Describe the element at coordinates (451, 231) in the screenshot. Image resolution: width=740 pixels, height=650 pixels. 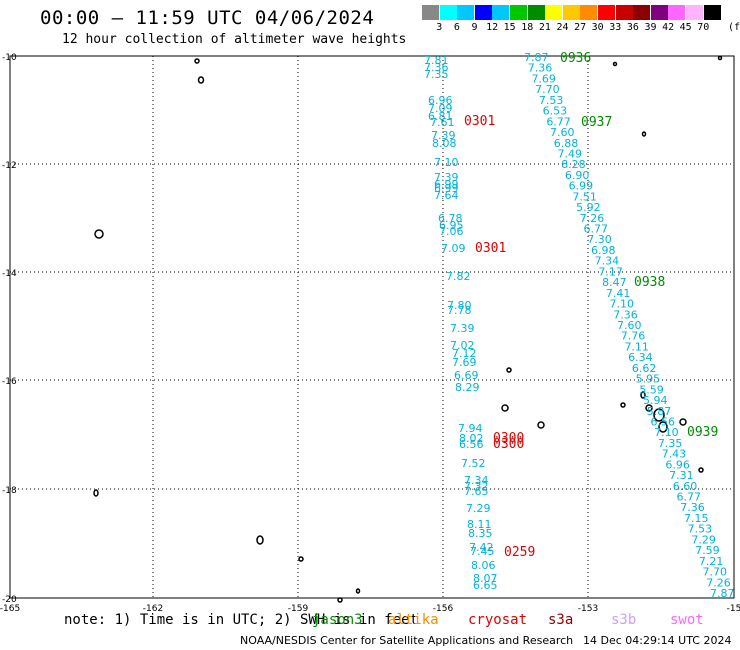
I see `swh-value-track-a: 7.06` at that location.